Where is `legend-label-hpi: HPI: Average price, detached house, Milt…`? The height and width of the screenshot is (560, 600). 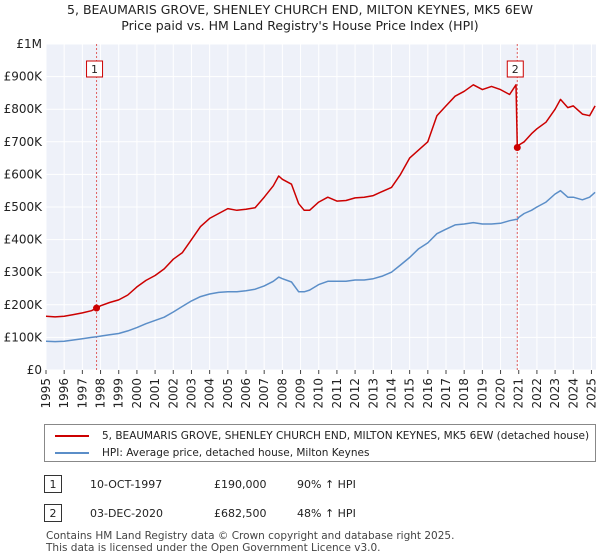
legend-label-hpi: HPI: Average price, detached house, Milt… is located at coordinates (236, 453).